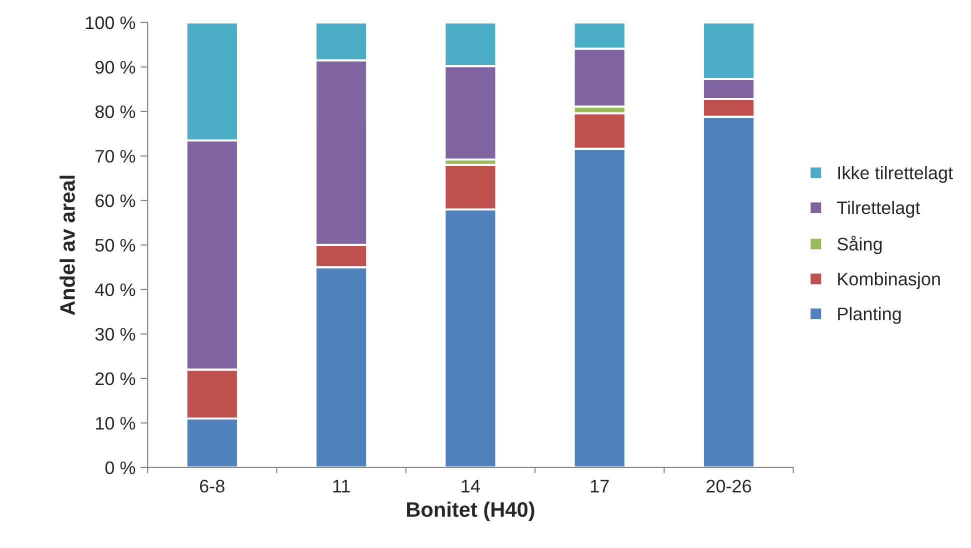  I want to click on y-axis-title: Andel av areal, so click(67, 246).